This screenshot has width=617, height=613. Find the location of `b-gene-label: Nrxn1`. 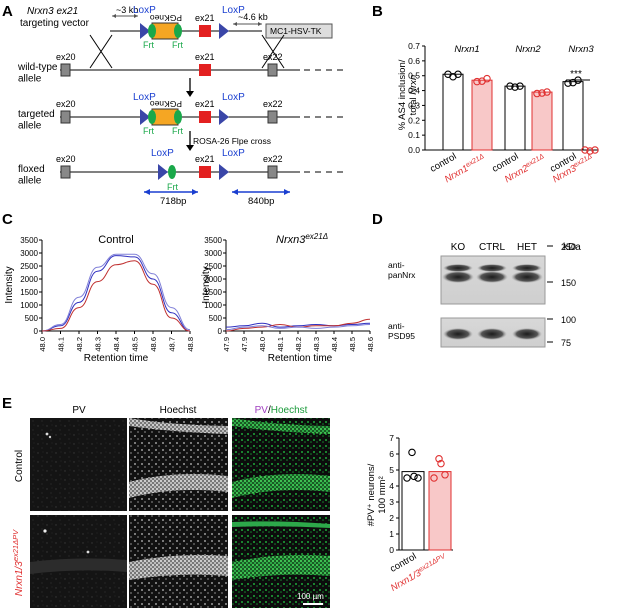

b-gene-label: Nrxn1 is located at coordinates (466, 49).